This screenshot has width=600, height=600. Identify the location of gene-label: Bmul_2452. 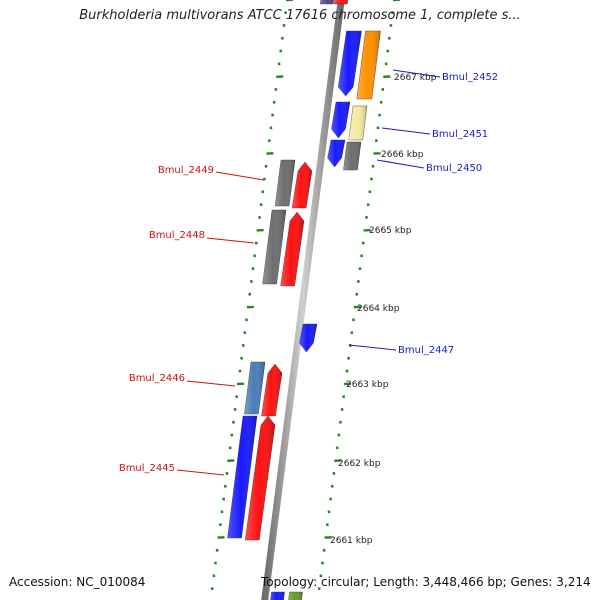
(470, 77).